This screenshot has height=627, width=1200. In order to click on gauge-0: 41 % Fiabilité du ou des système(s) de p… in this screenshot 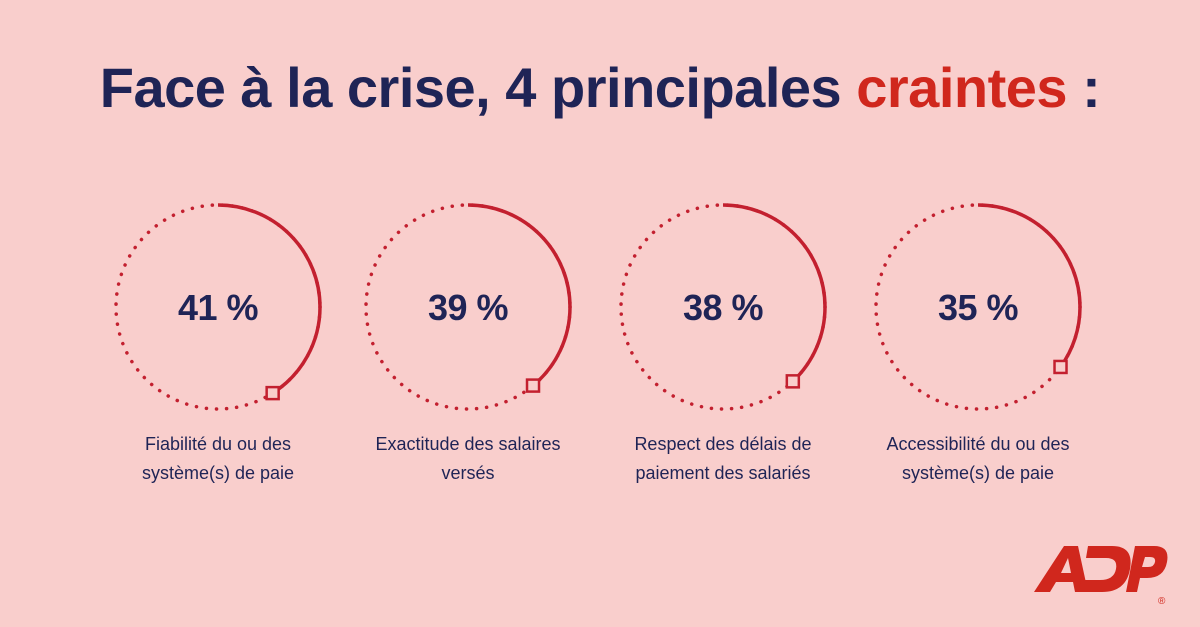, I will do `click(238, 345)`.